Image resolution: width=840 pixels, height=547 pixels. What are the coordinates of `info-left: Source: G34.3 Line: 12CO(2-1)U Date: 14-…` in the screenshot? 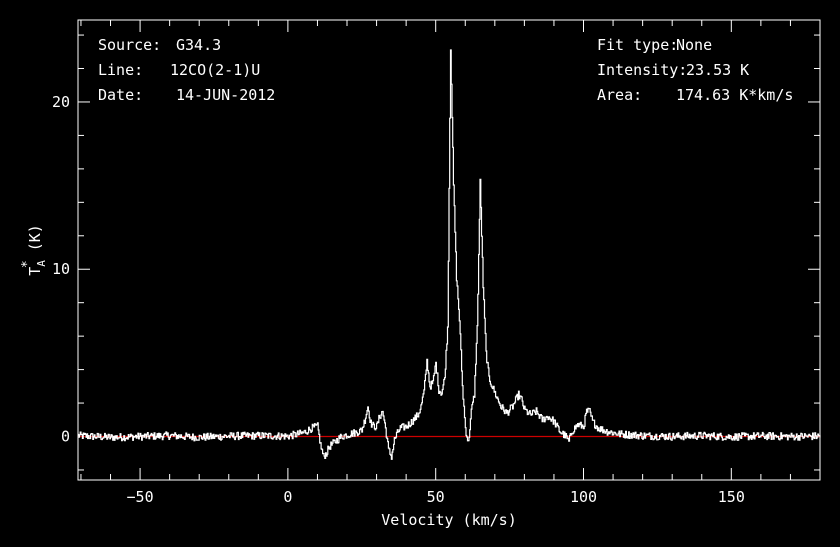 It's located at (186, 70).